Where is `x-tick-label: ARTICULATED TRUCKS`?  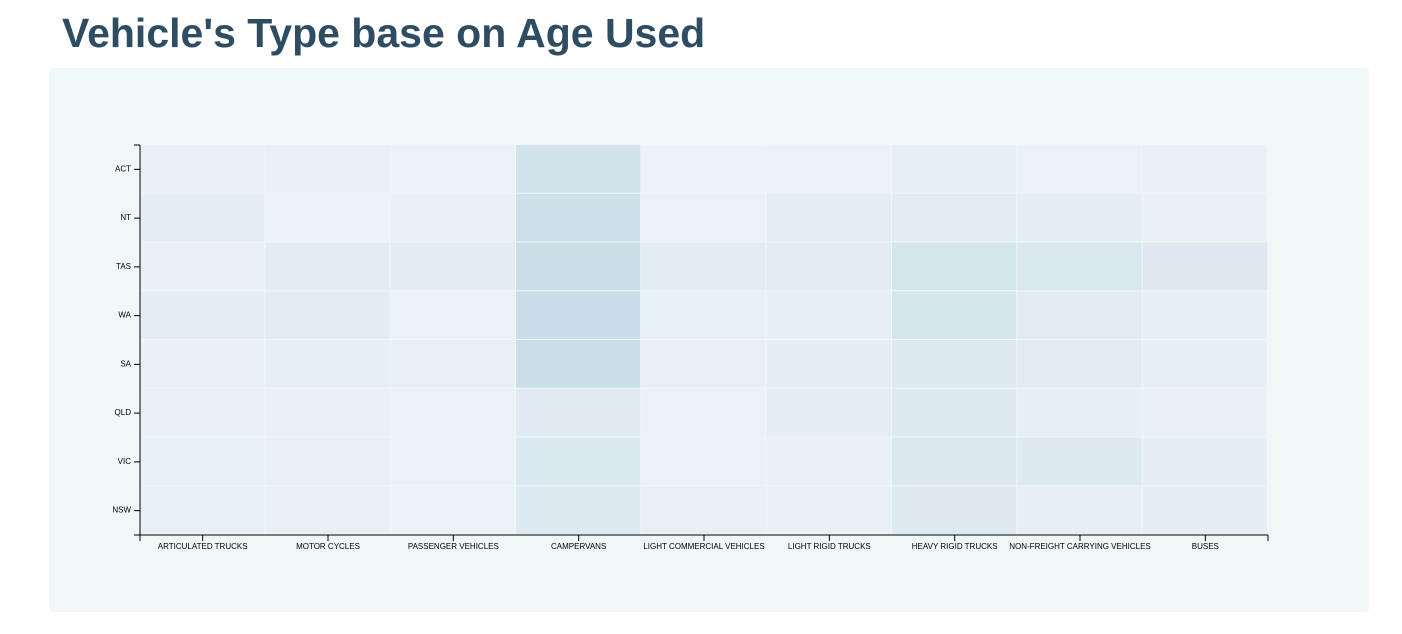 x-tick-label: ARTICULATED TRUCKS is located at coordinates (203, 546).